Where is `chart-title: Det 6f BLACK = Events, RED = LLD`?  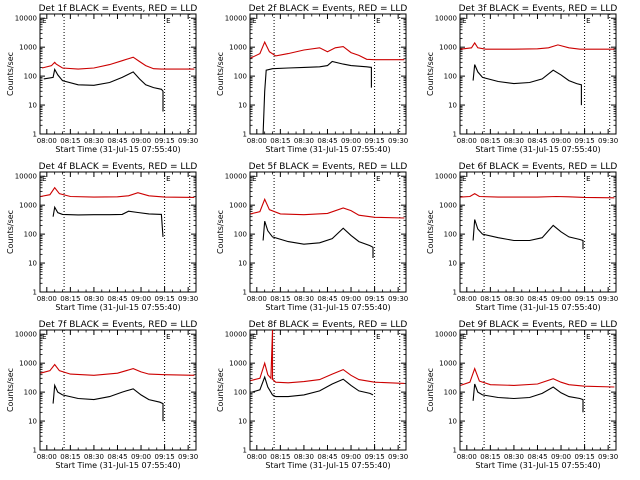 chart-title: Det 6f BLACK = Events, RED = LLD is located at coordinates (538, 167).